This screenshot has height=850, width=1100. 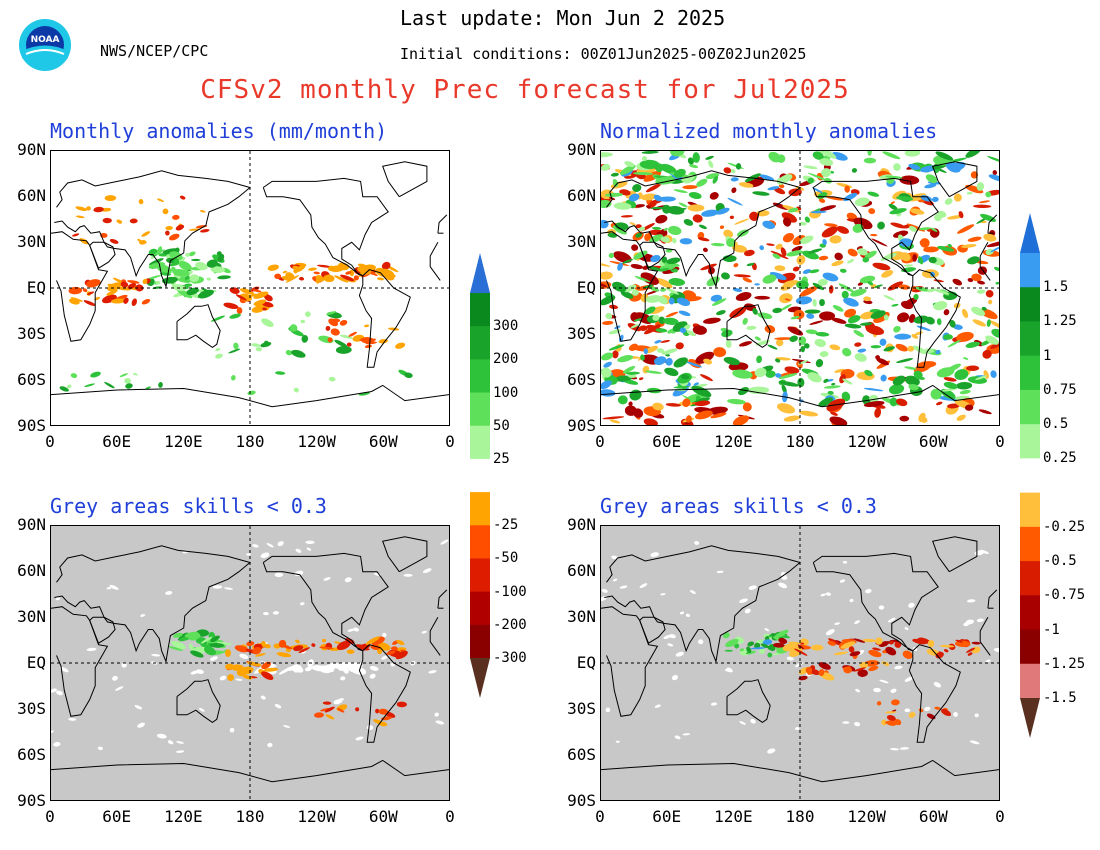 What do you see at coordinates (183, 816) in the screenshot?
I see `lon-tick-label: 120E` at bounding box center [183, 816].